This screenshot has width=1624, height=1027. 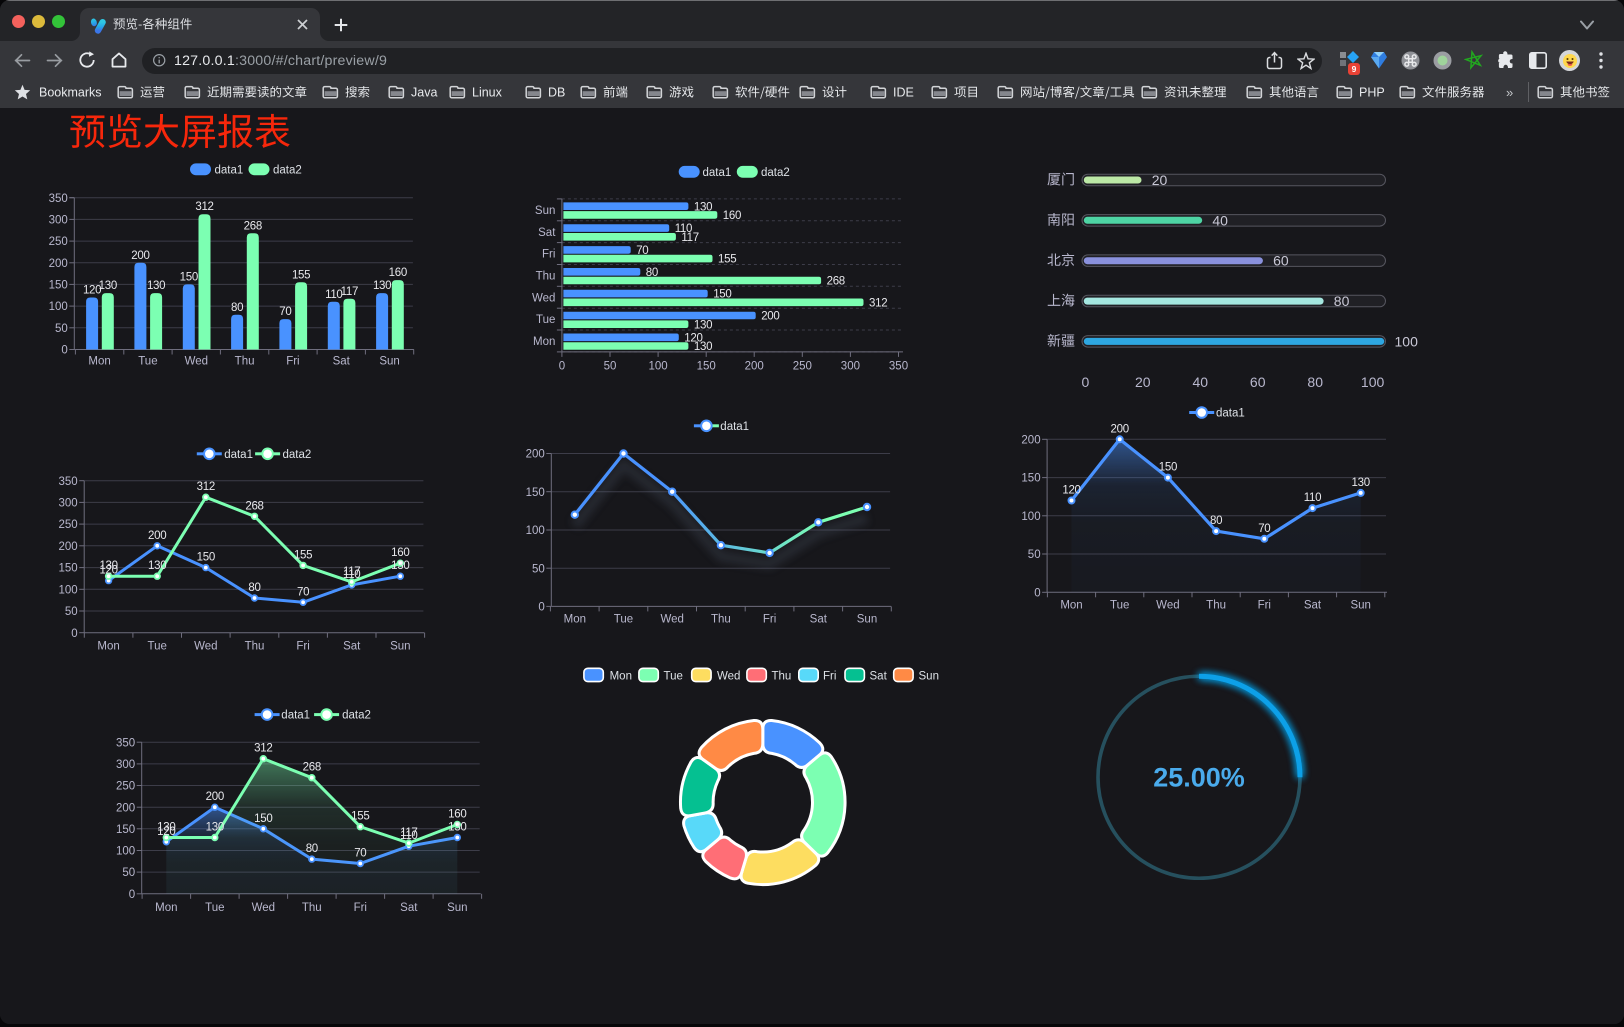 What do you see at coordinates (68, 525) in the screenshot?
I see `svg-text: 250` at bounding box center [68, 525].